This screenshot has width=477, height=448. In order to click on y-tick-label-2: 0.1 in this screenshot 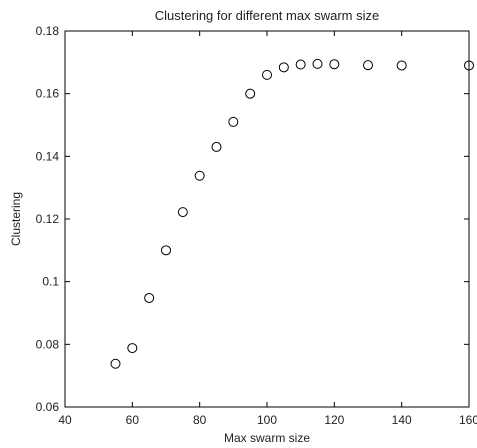, I will do `click(50, 282)`.